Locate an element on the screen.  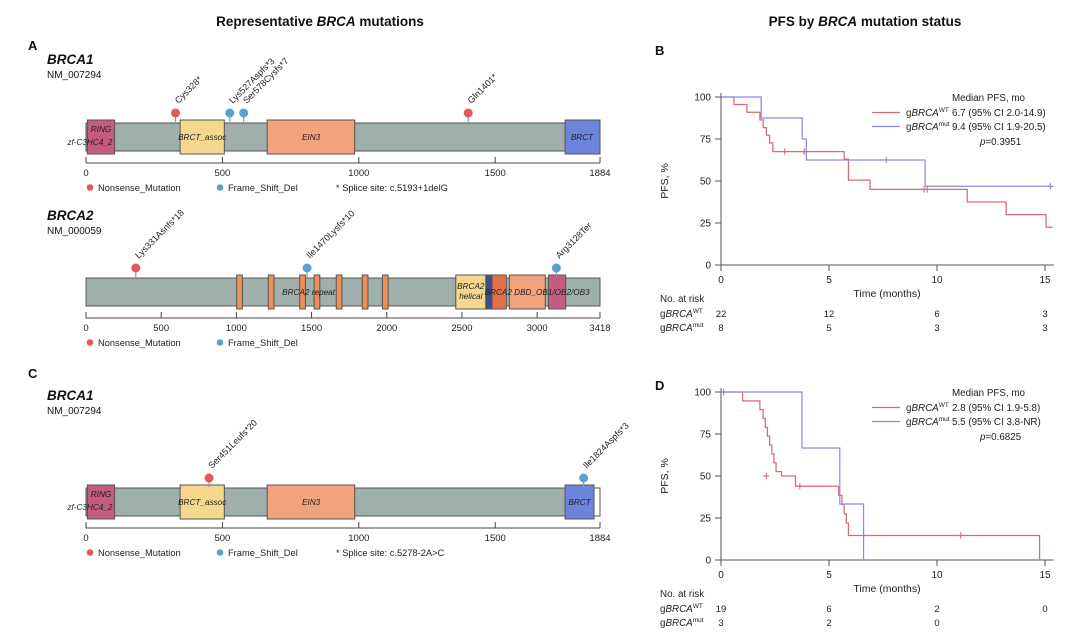
svg-text: 2.8 (95% CI 1.9-5.8) is located at coordinates (996, 408).